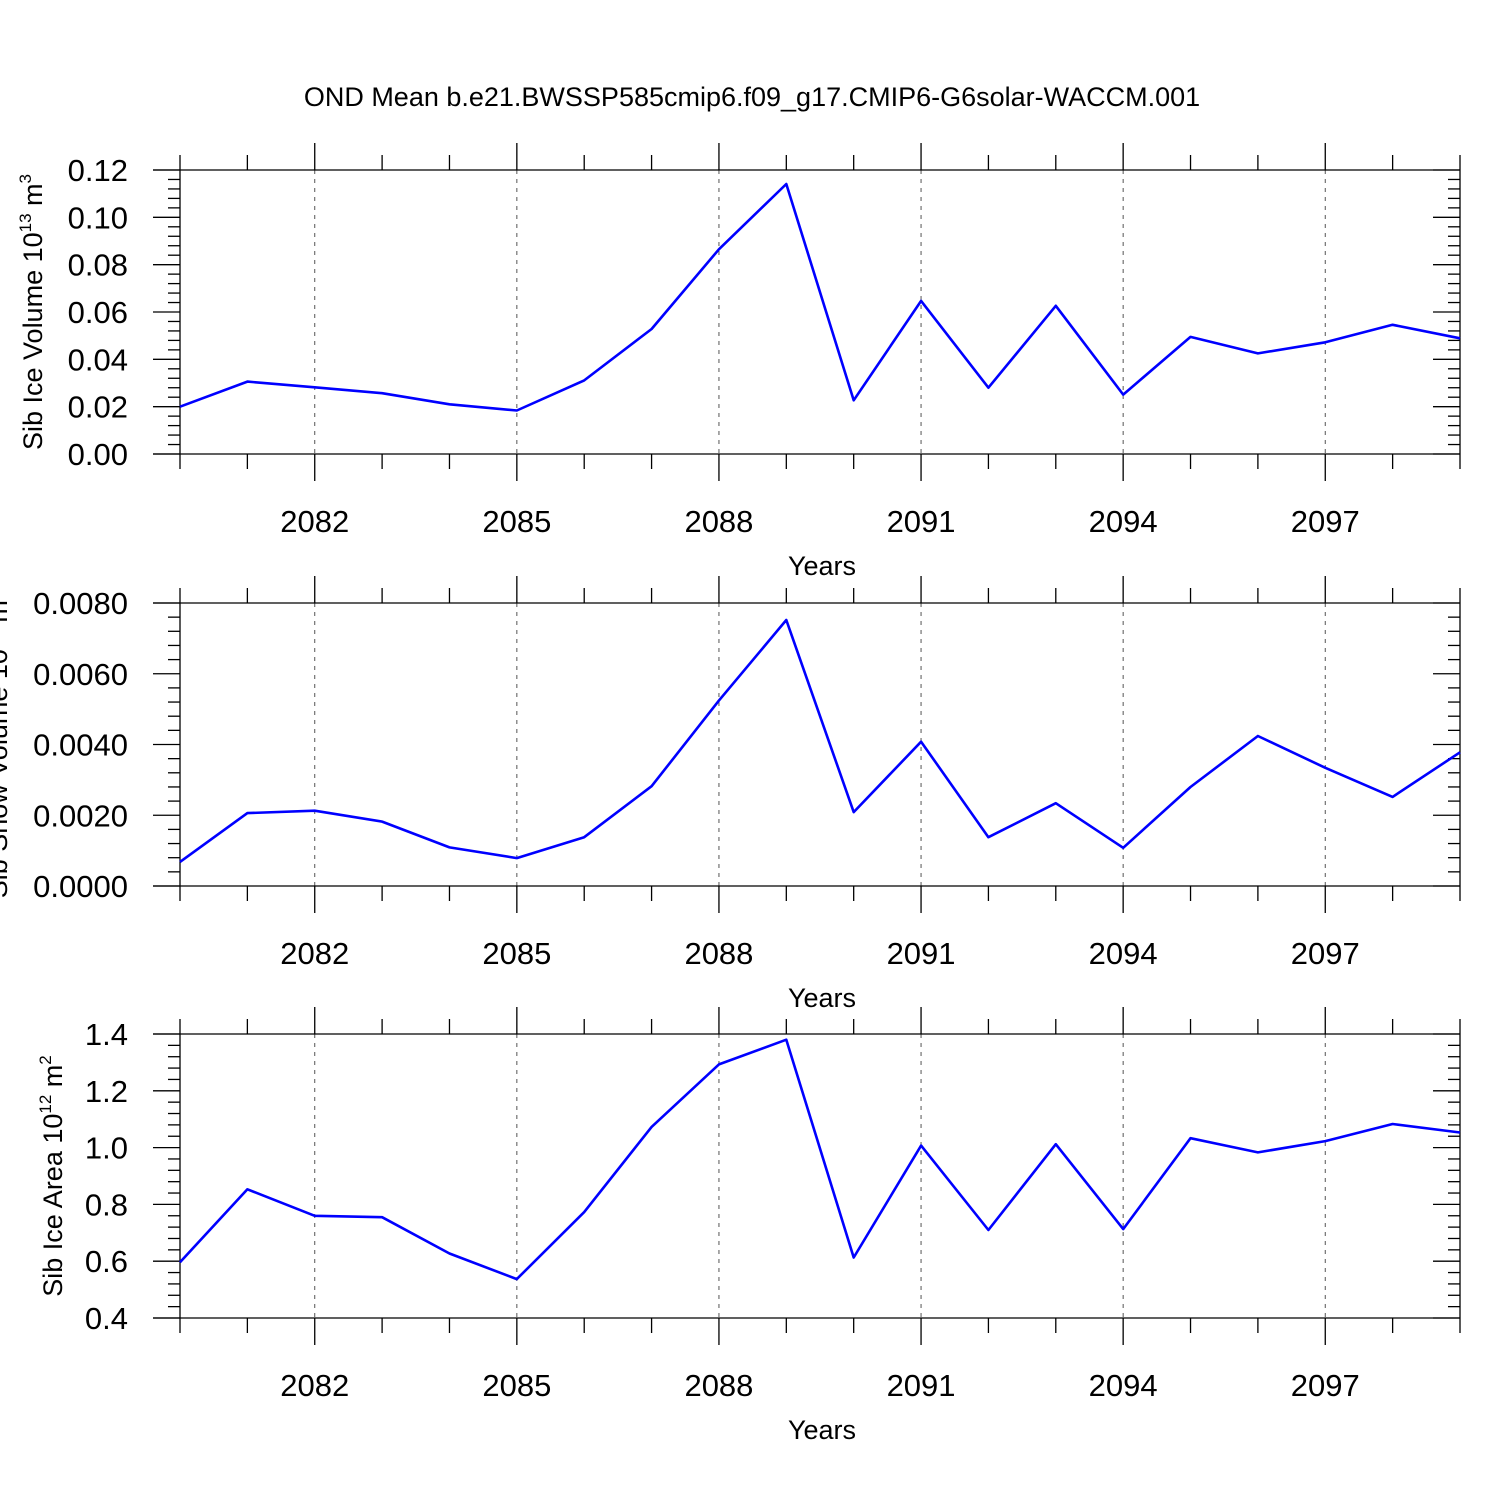 This screenshot has width=1500, height=1500. I want to click on y-tick-label: 0.08, so click(98, 265).